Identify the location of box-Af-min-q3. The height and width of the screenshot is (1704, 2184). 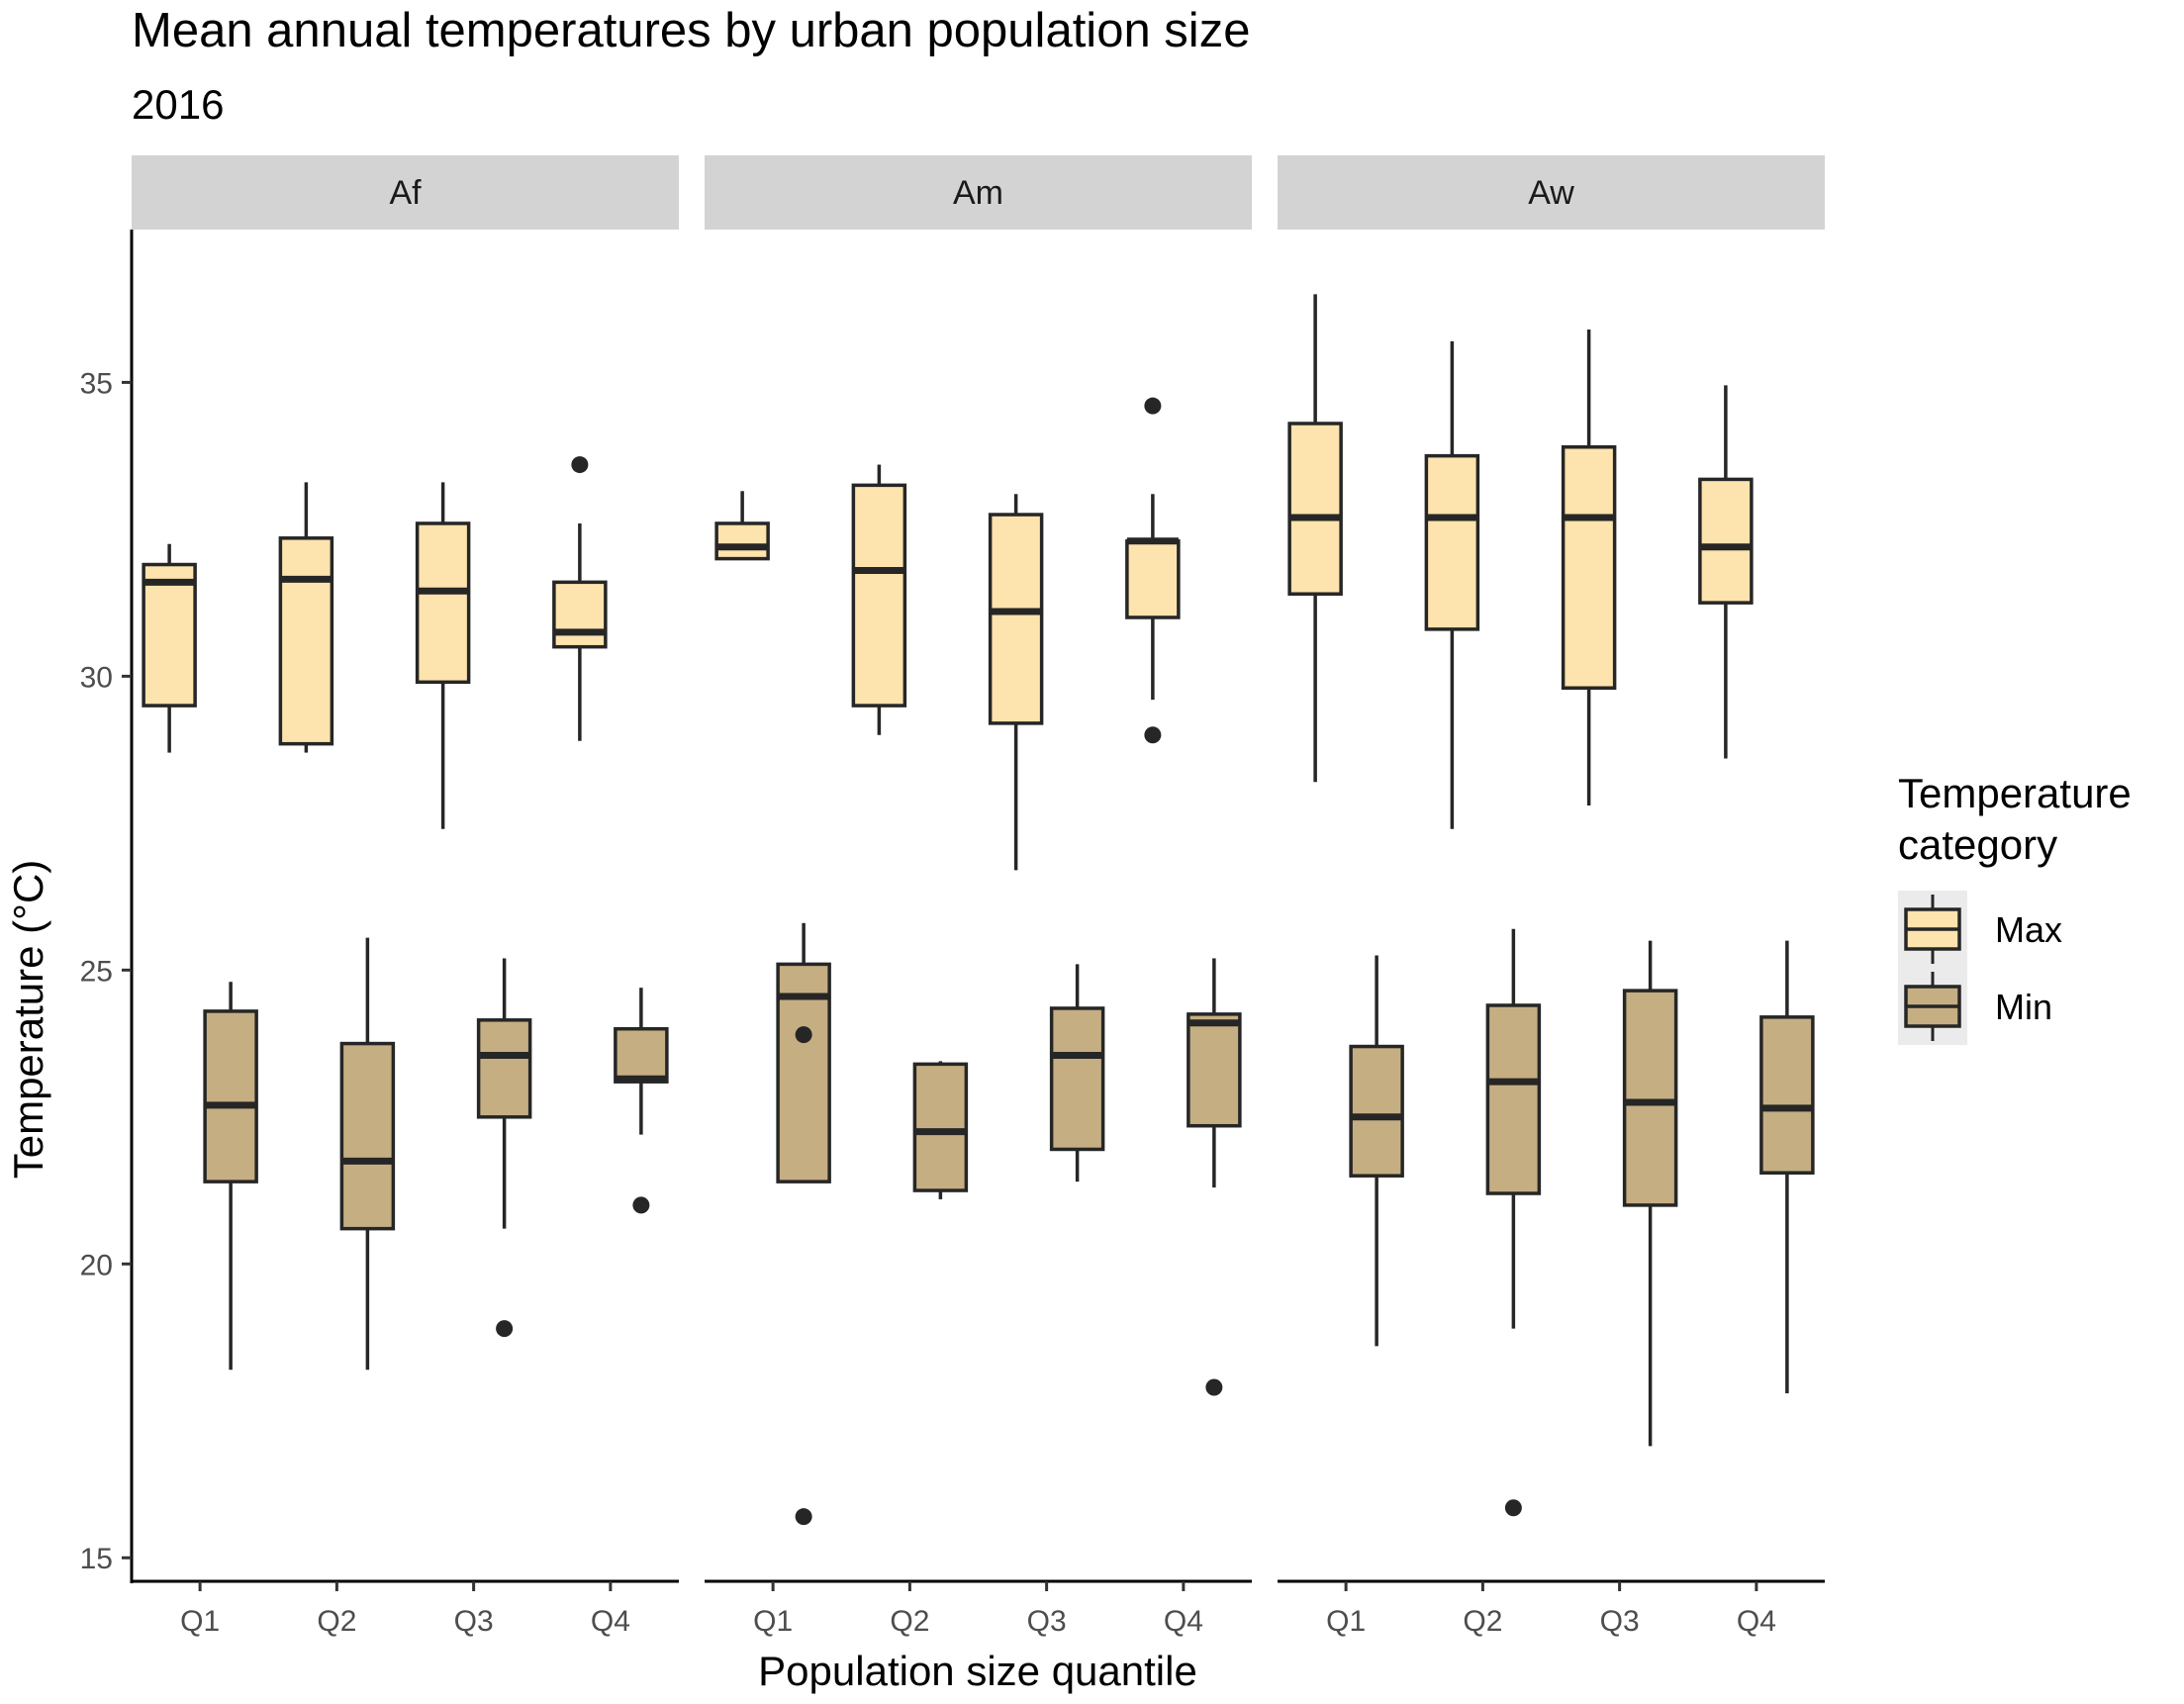
(504, 1148).